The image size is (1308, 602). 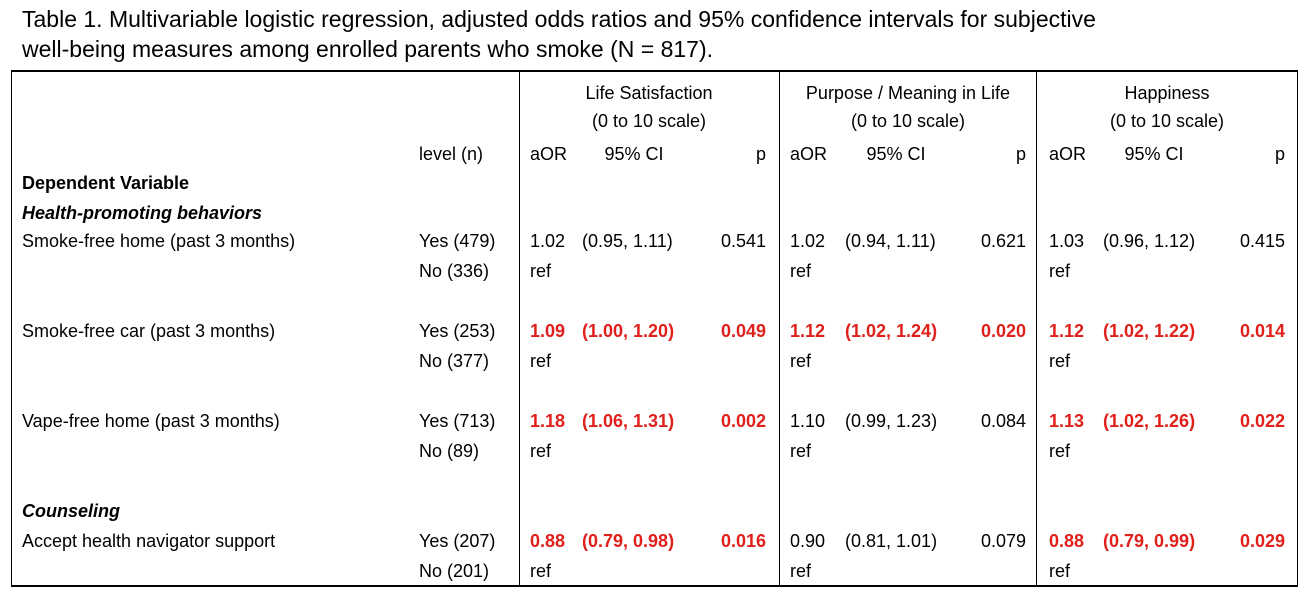 I want to click on section-health: Health-promoting behaviors, so click(x=142, y=213).